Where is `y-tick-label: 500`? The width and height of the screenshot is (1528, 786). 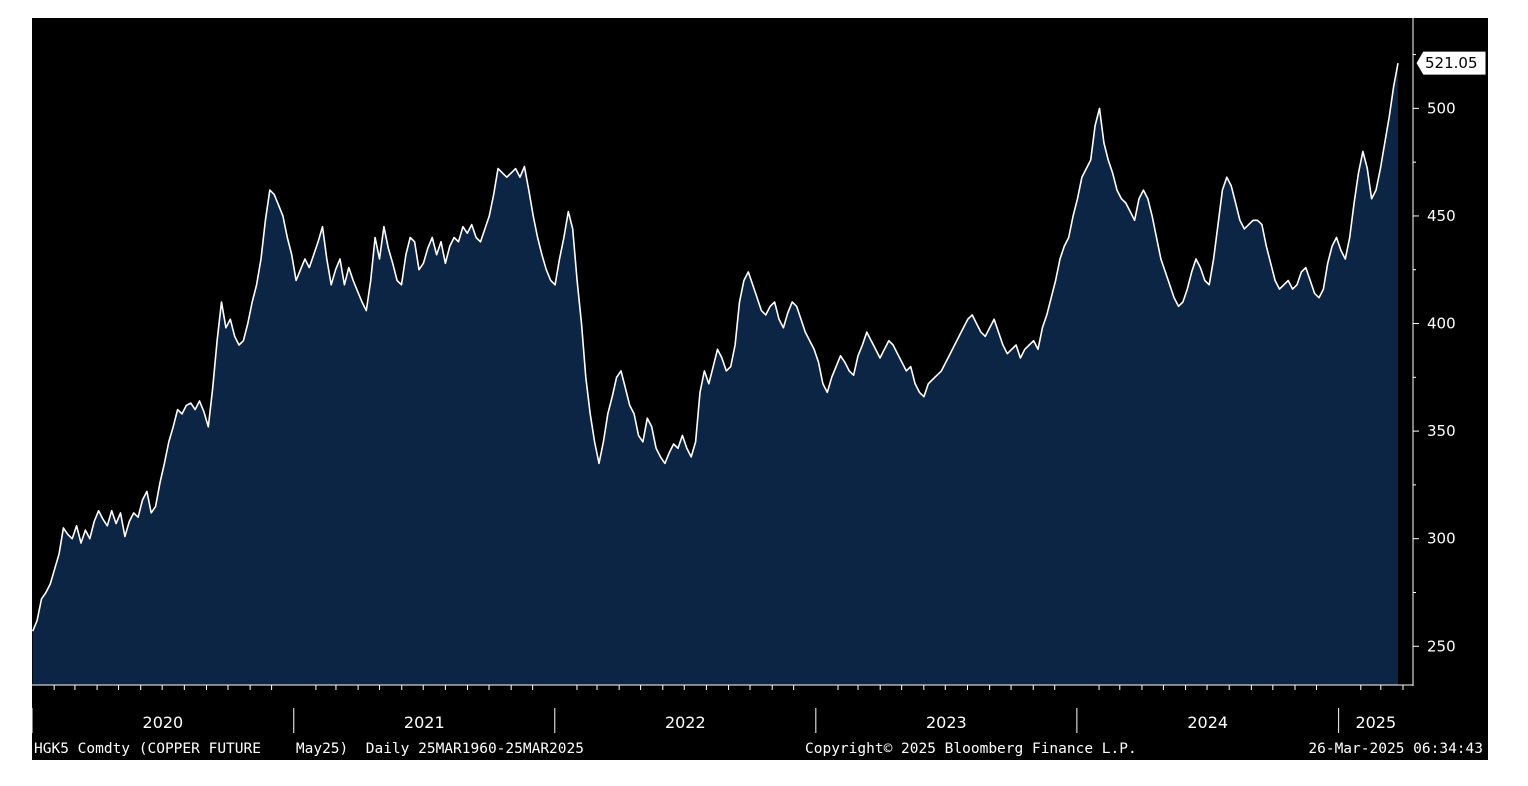 y-tick-label: 500 is located at coordinates (1441, 108).